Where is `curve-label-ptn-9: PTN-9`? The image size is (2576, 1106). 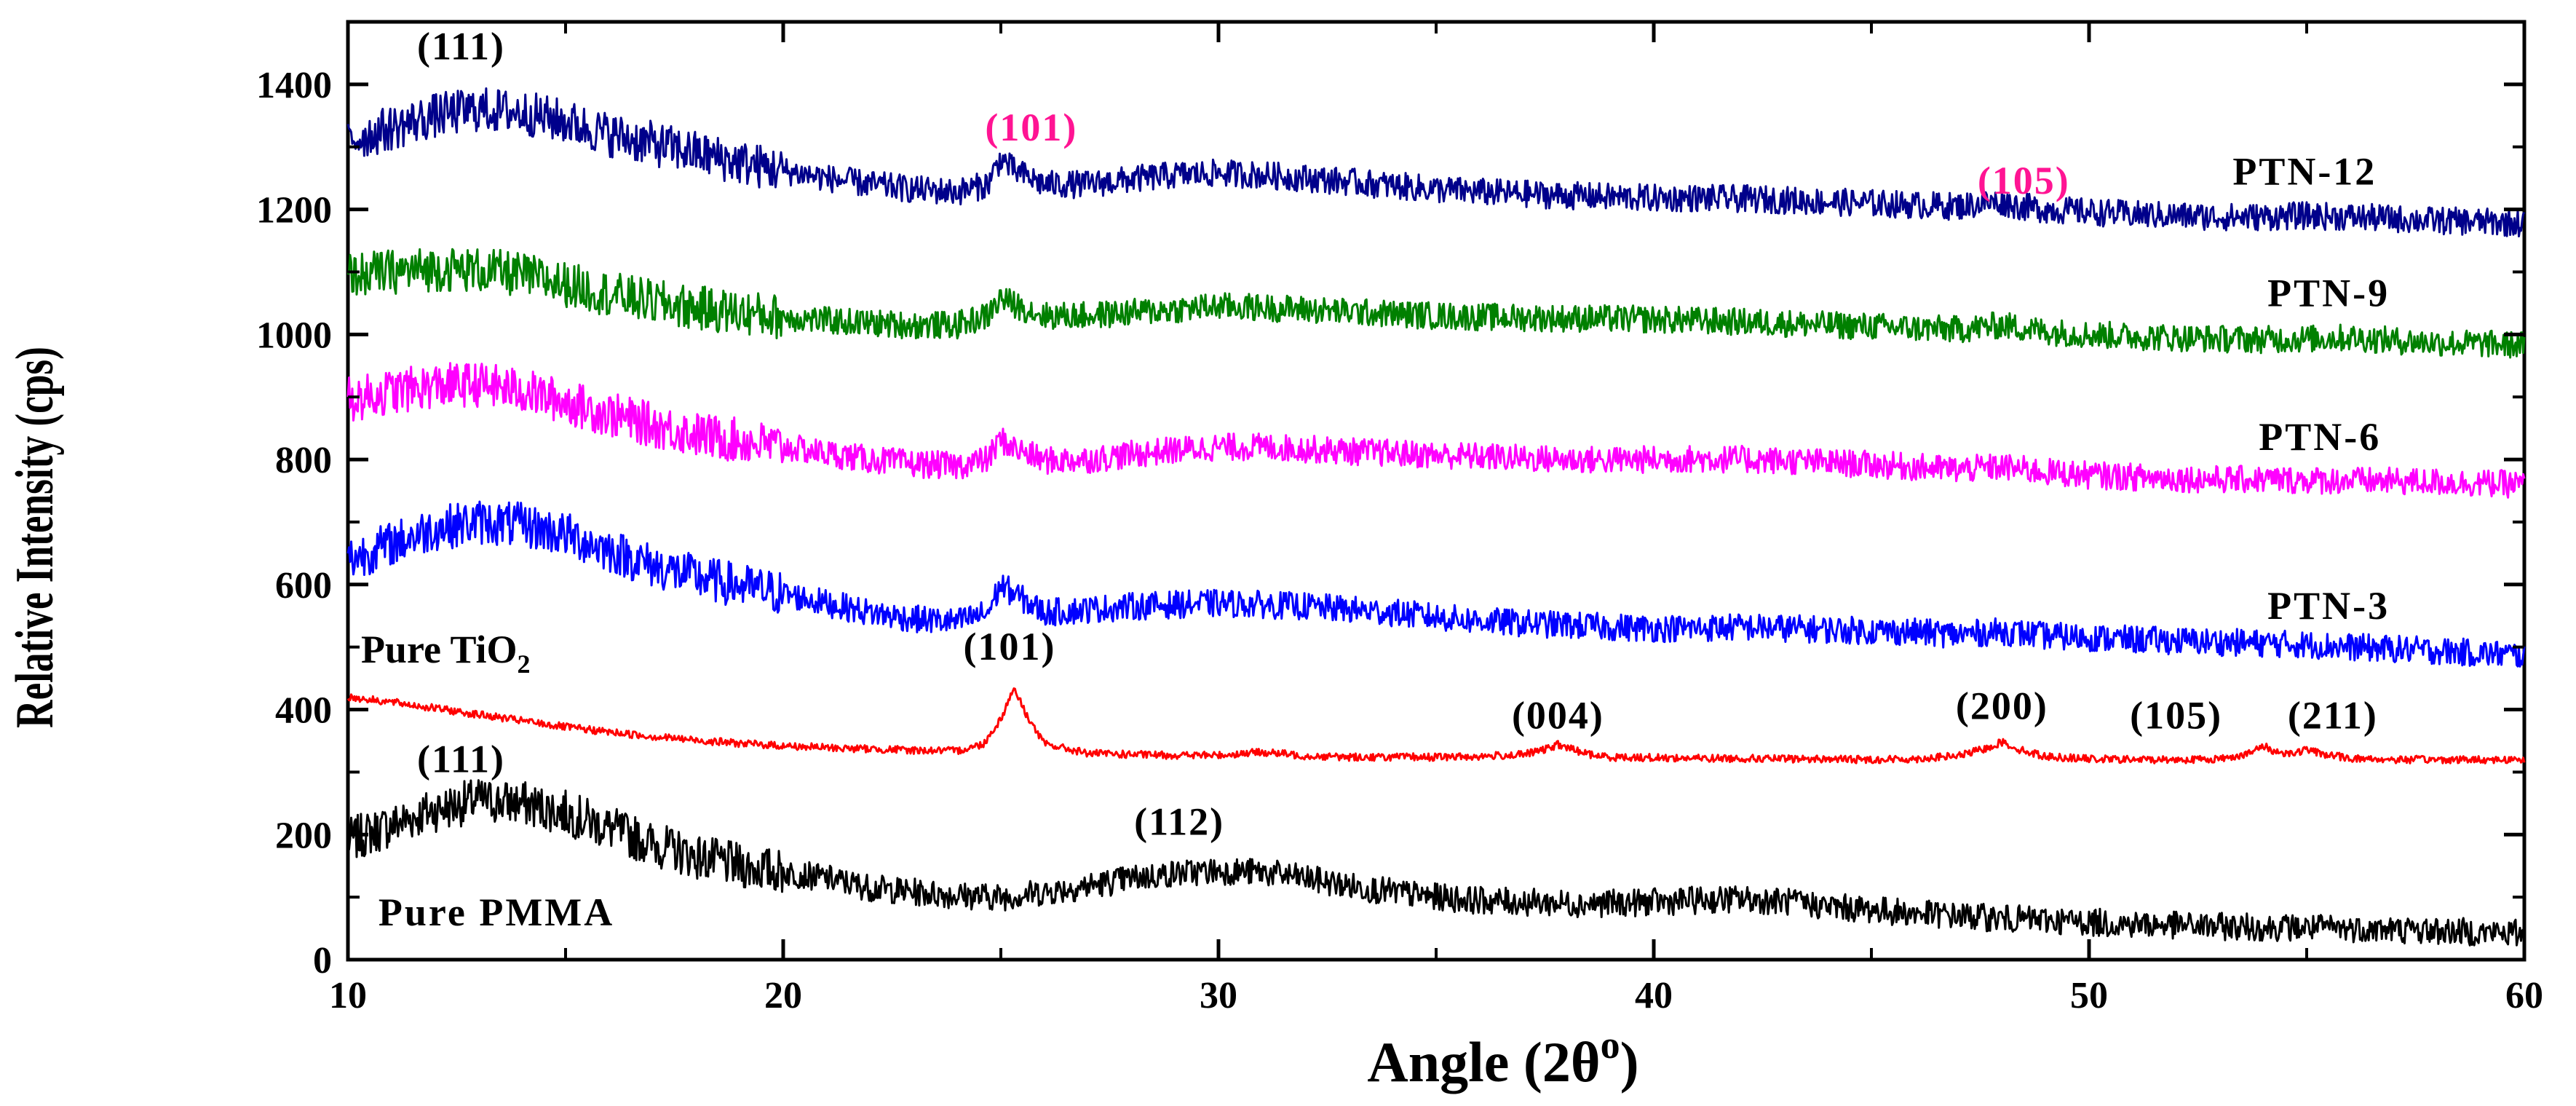 curve-label-ptn-9: PTN-9 is located at coordinates (2328, 293).